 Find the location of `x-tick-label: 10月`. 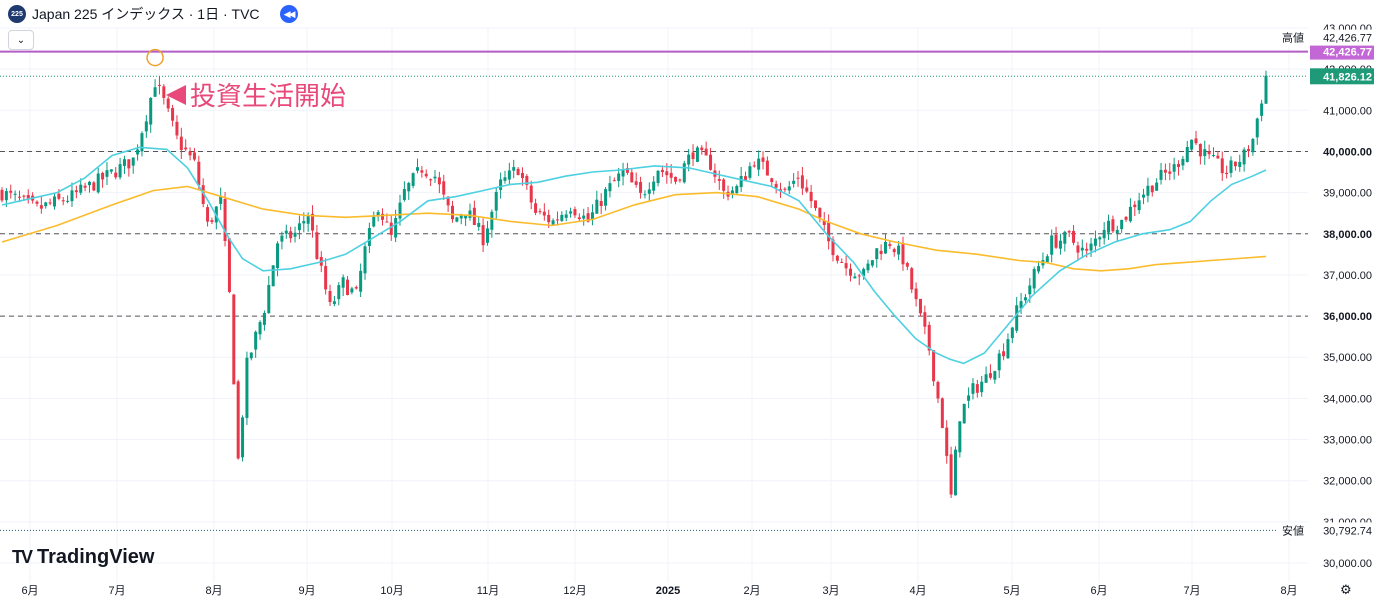

x-tick-label: 10月 is located at coordinates (391, 590).